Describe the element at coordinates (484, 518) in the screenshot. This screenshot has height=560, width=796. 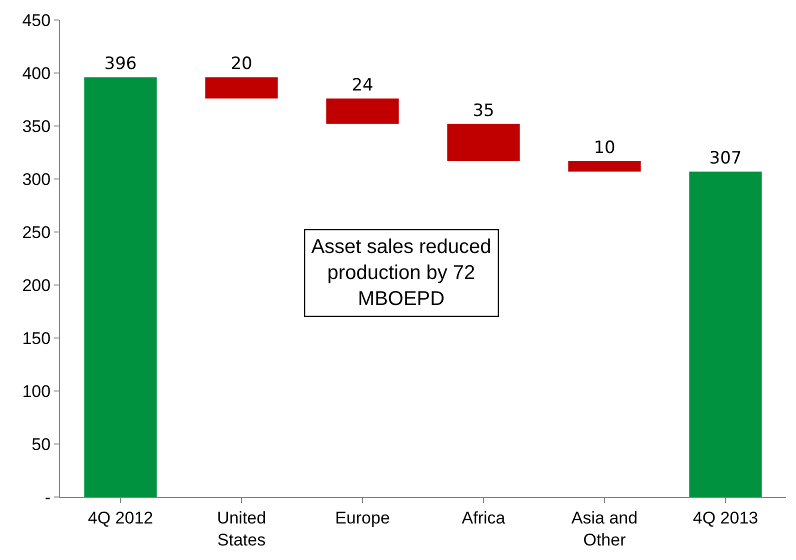
I see `x-tick-label: Africa` at that location.